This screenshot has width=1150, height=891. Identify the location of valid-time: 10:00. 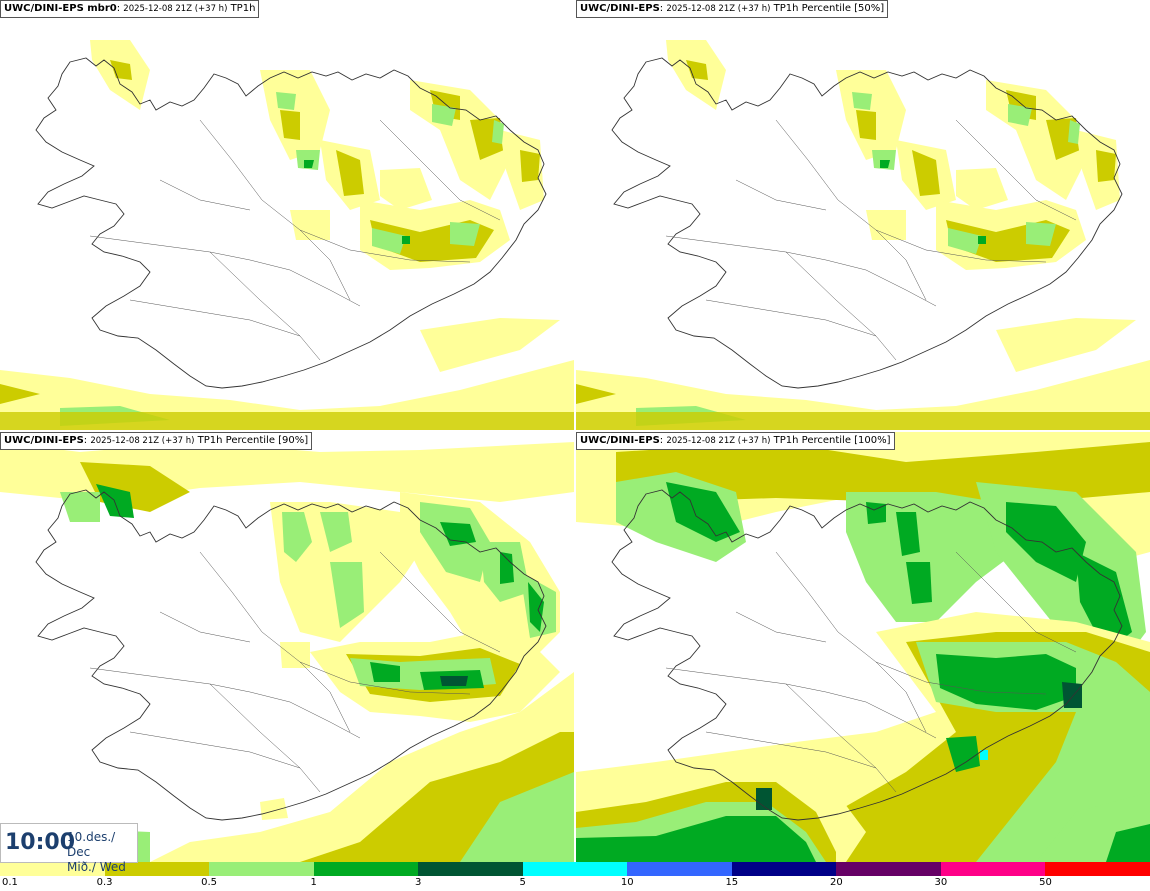
(40, 842).